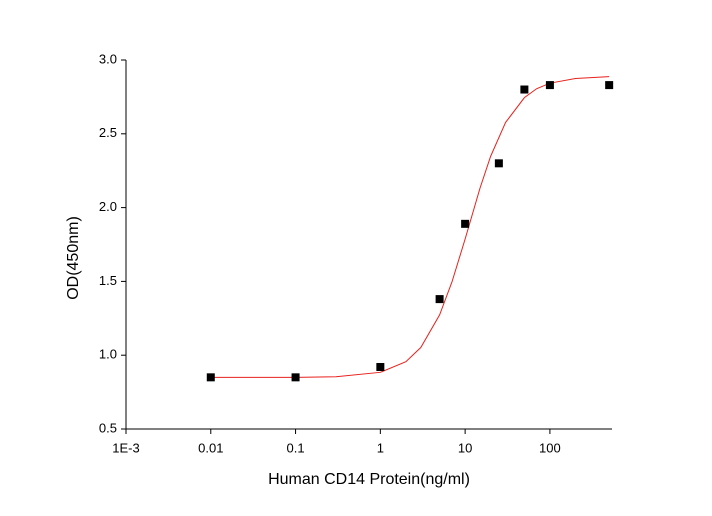 The image size is (712, 516). Describe the element at coordinates (380, 447) in the screenshot. I see `x-tick-label: 1` at that location.